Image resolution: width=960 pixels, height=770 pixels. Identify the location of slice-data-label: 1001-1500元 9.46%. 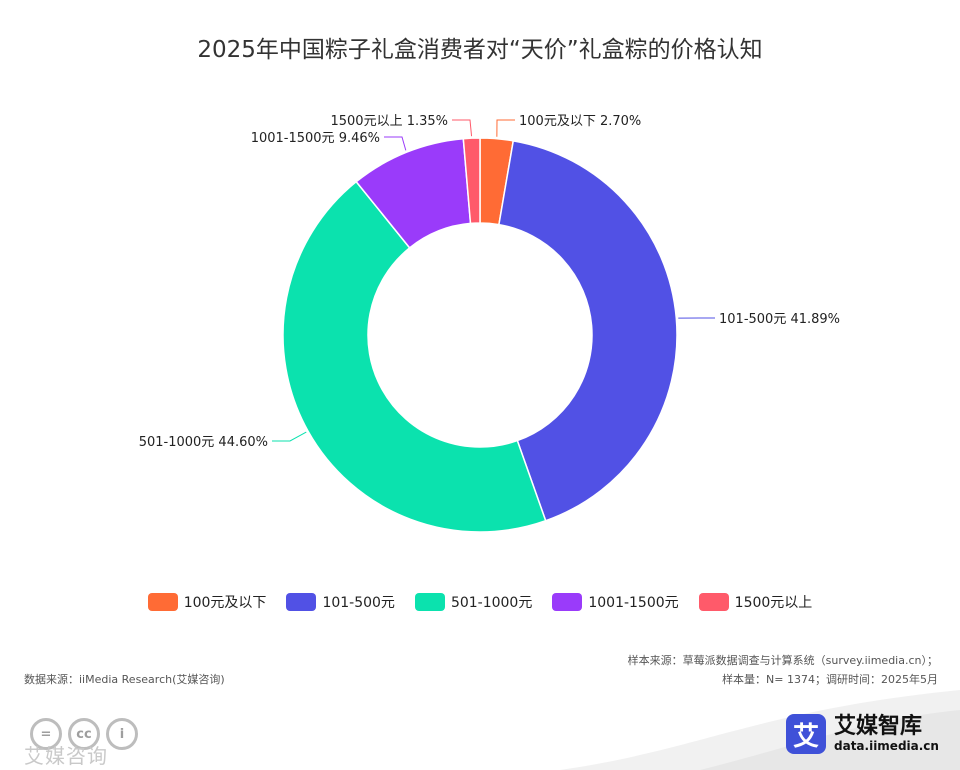
(315, 138).